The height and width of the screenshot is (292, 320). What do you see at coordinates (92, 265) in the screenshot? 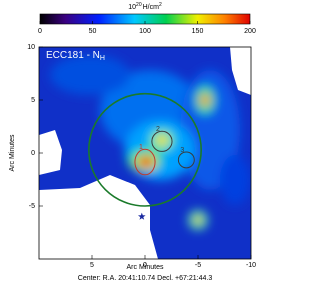
I see `x-tick-label: 5` at bounding box center [92, 265].